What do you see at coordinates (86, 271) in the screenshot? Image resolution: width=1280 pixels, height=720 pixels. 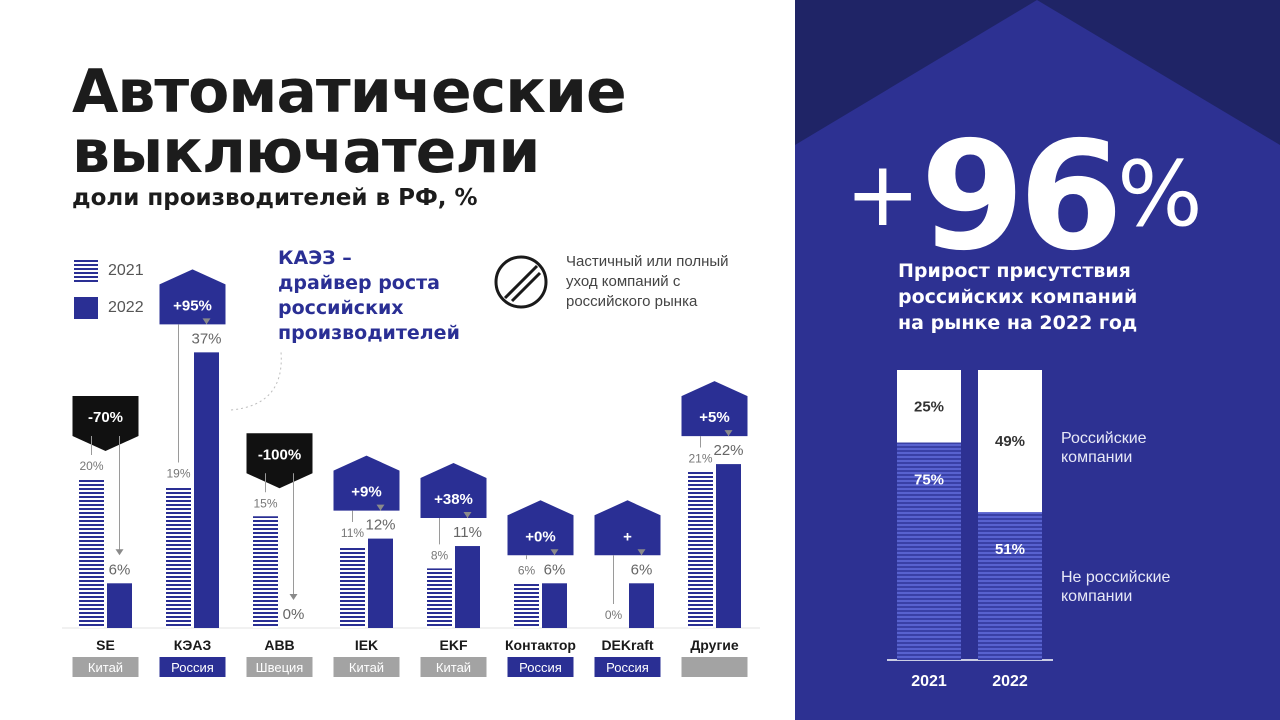 I see `legend-swatch-2021` at bounding box center [86, 271].